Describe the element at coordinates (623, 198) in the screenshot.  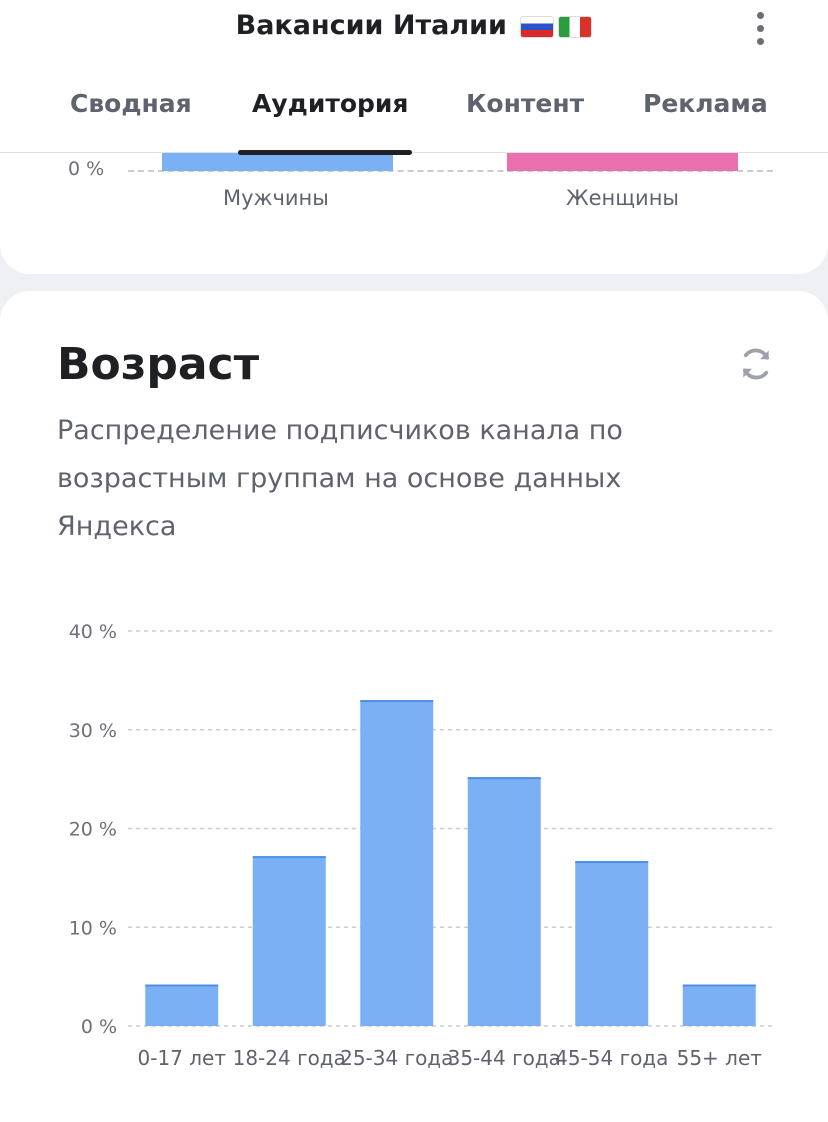
I see `label-women: Женщины` at that location.